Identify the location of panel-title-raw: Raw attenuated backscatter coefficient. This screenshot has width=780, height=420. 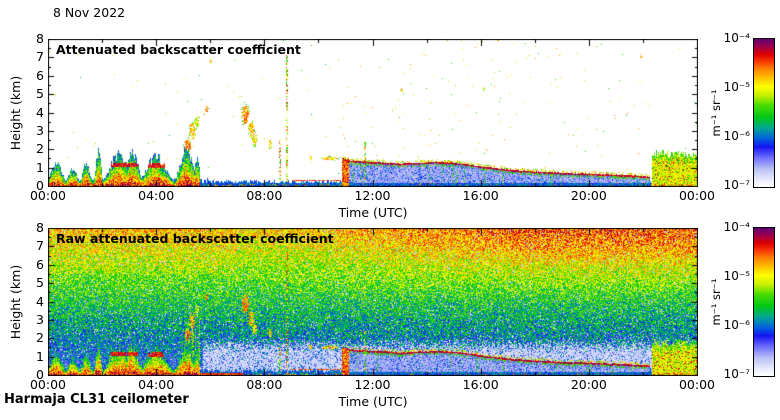
(195, 238).